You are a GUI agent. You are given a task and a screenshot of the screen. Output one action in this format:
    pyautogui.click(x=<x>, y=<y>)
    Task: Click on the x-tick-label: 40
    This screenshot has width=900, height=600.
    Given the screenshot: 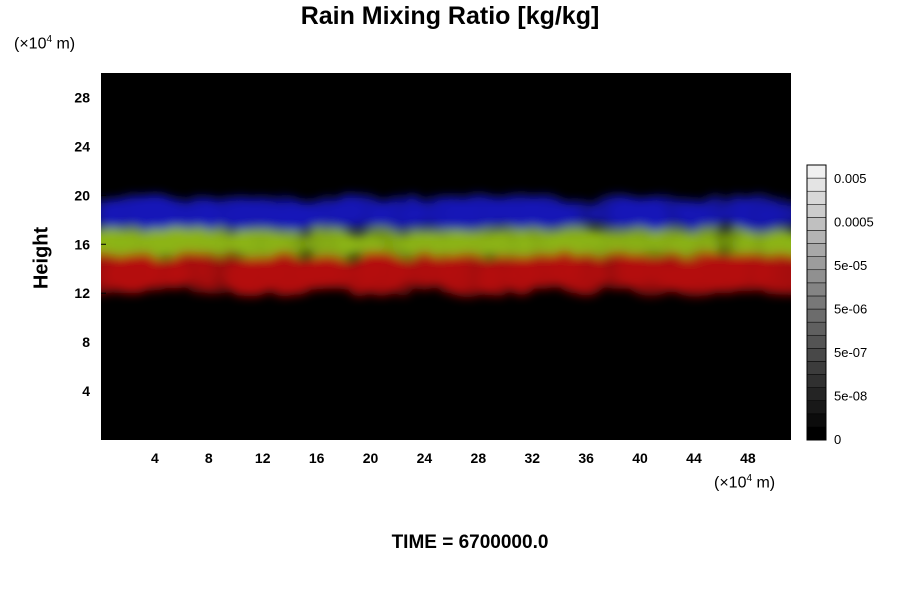 What is the action you would take?
    pyautogui.click(x=640, y=458)
    